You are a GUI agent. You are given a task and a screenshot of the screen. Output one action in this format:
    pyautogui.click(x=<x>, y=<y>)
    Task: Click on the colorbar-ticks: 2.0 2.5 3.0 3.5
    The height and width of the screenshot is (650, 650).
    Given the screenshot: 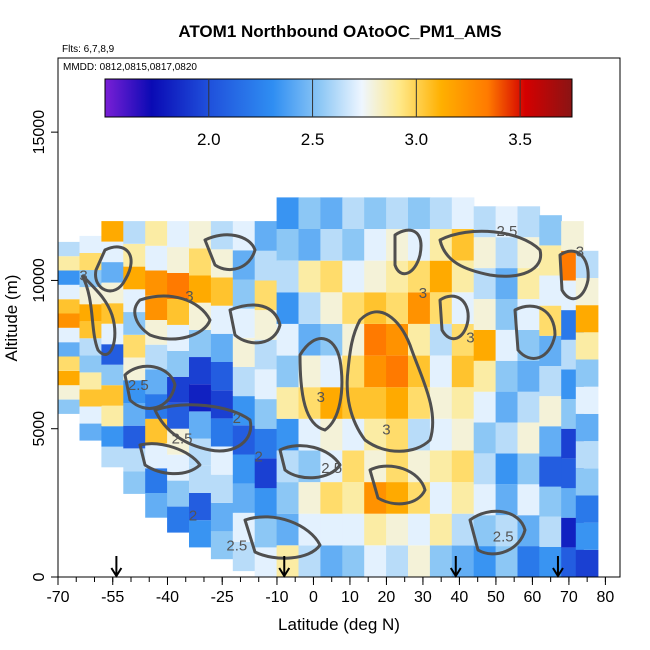 What is the action you would take?
    pyautogui.click(x=364, y=114)
    